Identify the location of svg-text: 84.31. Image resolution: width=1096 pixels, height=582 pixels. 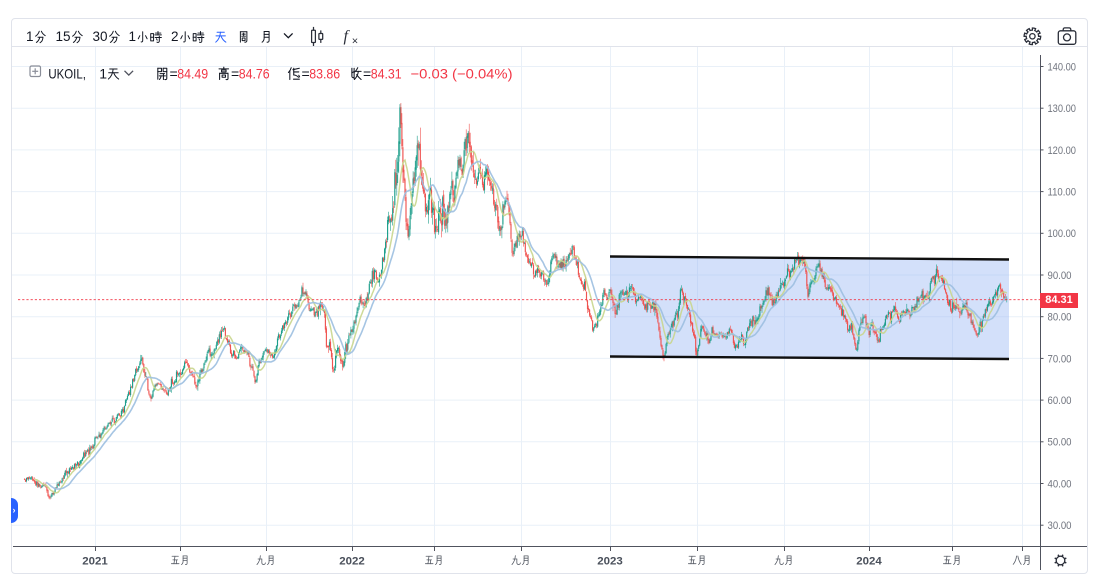
(386, 73).